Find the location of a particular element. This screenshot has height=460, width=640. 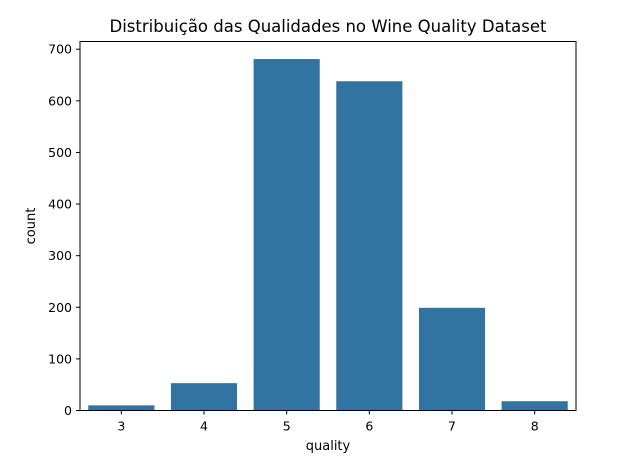

y-tick-label: 700 is located at coordinates (60, 49).